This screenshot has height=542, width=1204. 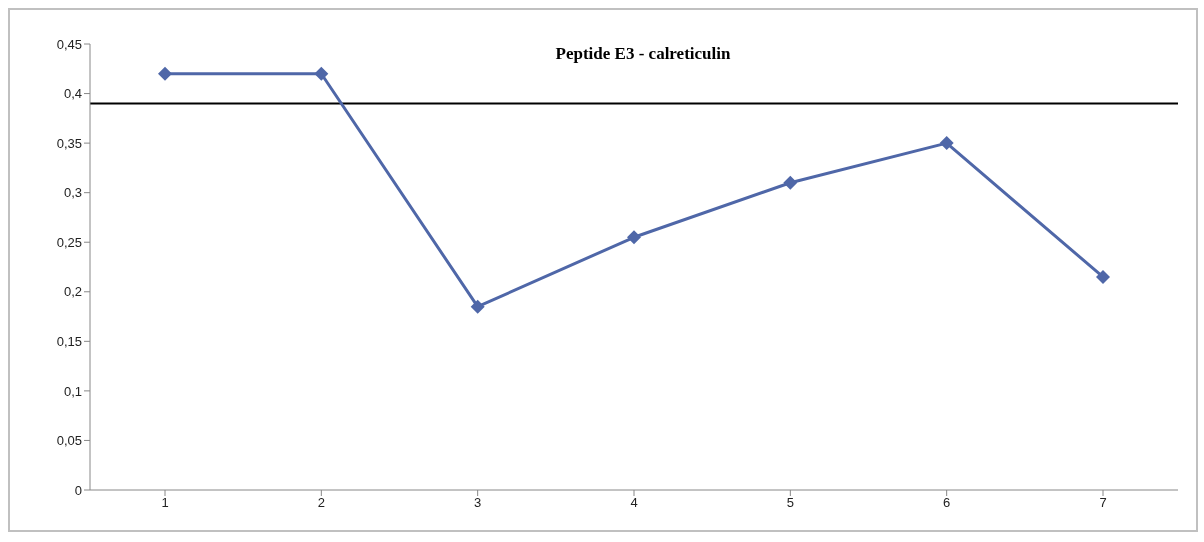 I want to click on x-tick-label: 7, so click(x=1103, y=503).